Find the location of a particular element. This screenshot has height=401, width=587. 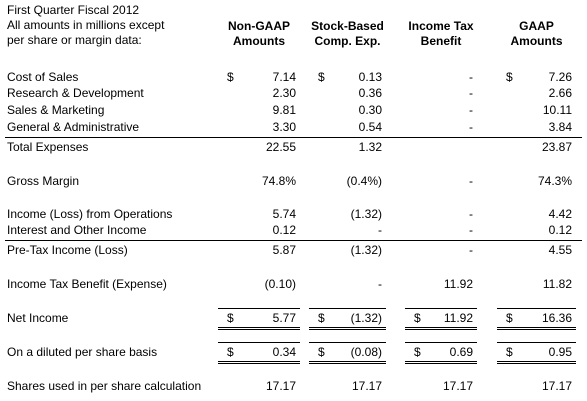

amount: 0.95 is located at coordinates (560, 352).